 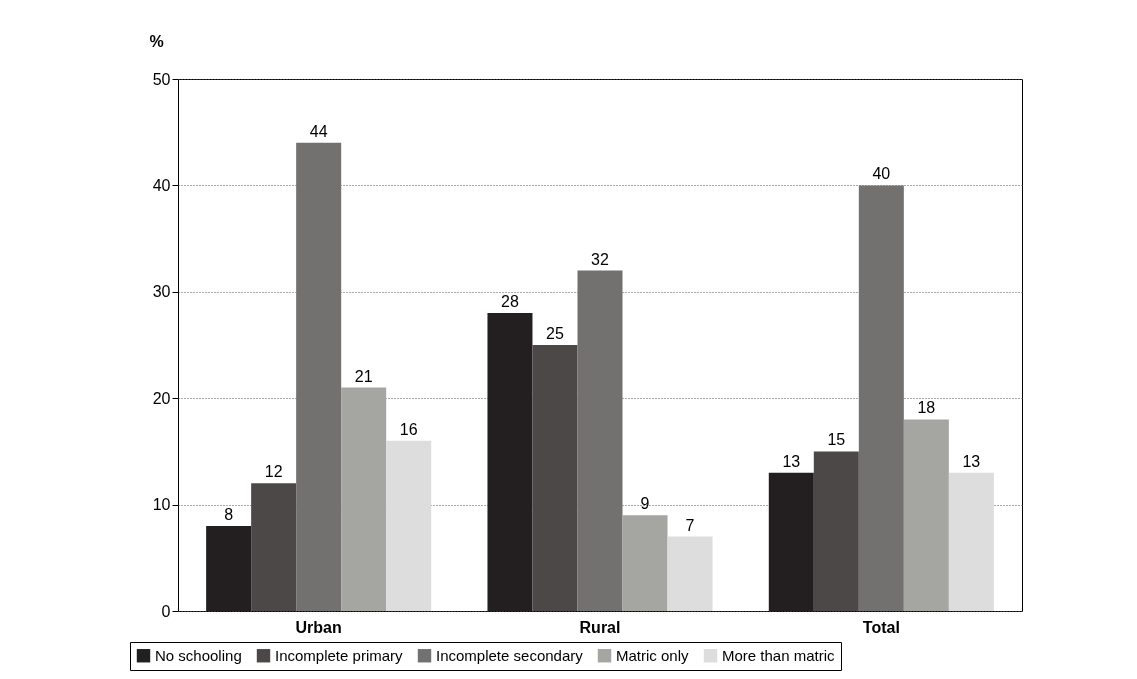 I want to click on data-label: 28, so click(x=510, y=302).